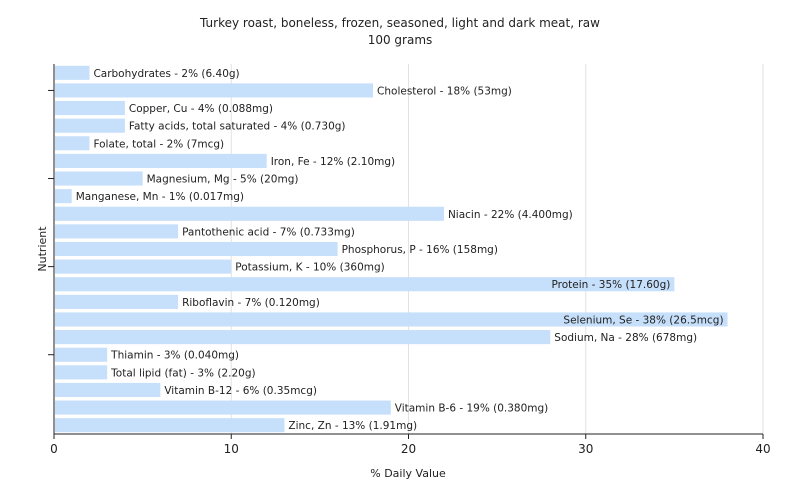 The height and width of the screenshot is (500, 800). Describe the element at coordinates (182, 373) in the screenshot. I see `bar-label: Total lipid (fat) - 3% (2.20g)` at that location.